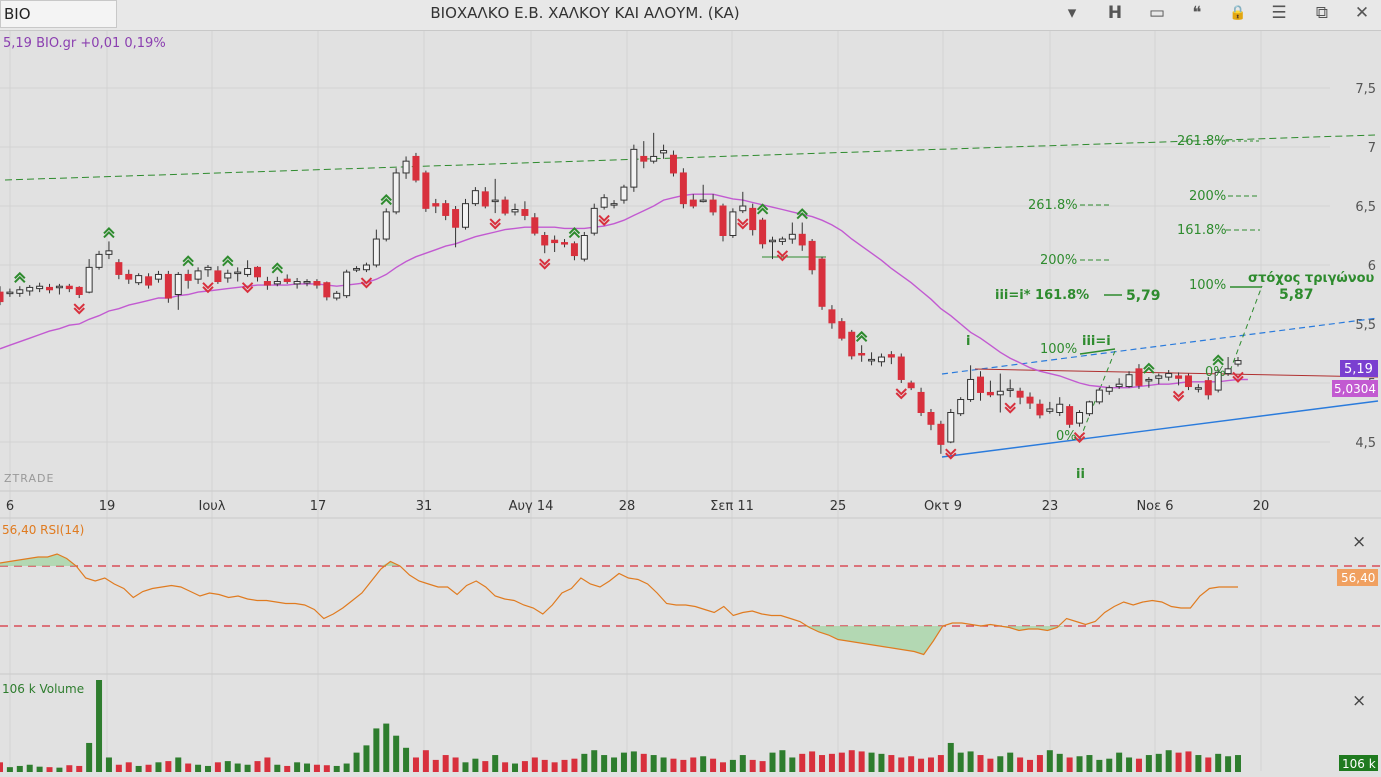  Describe the element at coordinates (1359, 701) in the screenshot. I see `volume-close-icon: ×` at that location.